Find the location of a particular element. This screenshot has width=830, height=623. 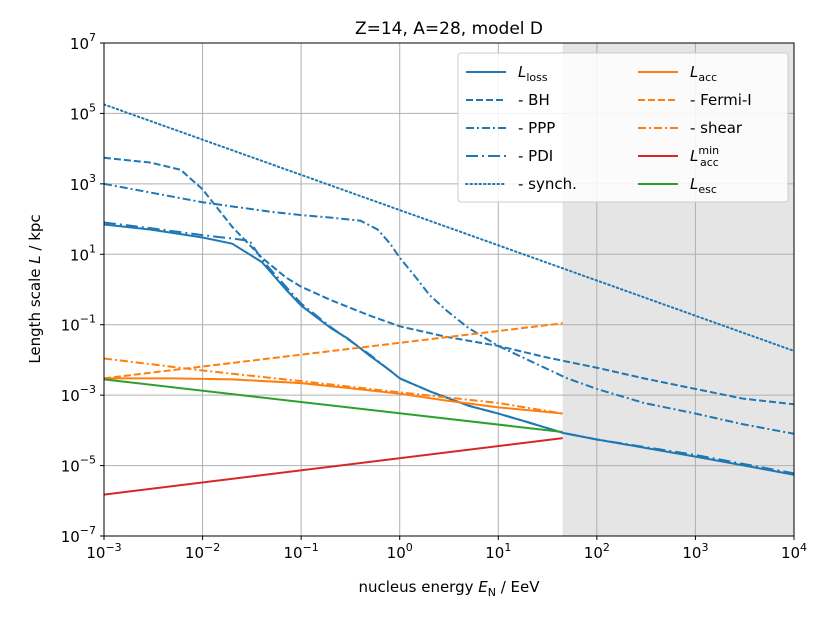

x-label-var: E is located at coordinates (483, 587).